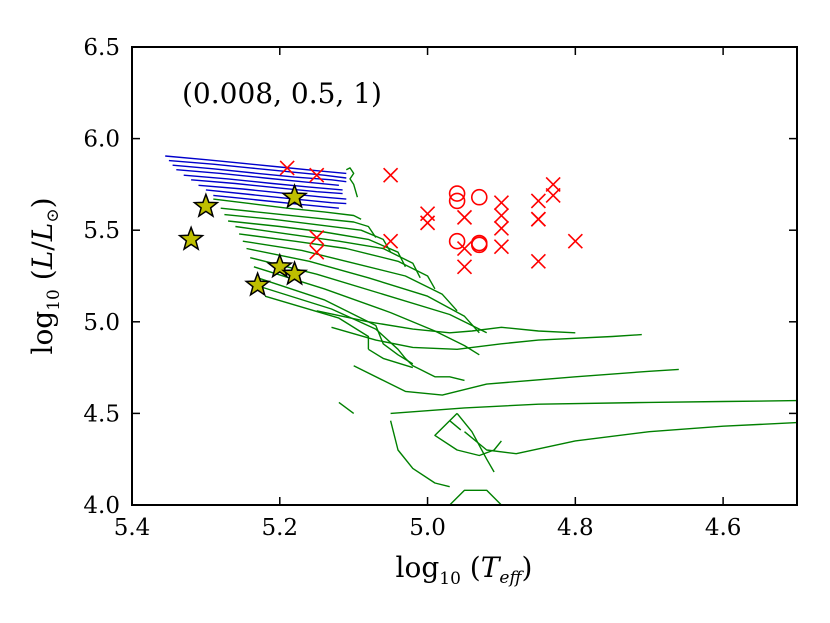 The image size is (830, 623). What do you see at coordinates (45, 275) in the screenshot?
I see `y-axis-title: log10 (L/L⊙)` at bounding box center [45, 275].